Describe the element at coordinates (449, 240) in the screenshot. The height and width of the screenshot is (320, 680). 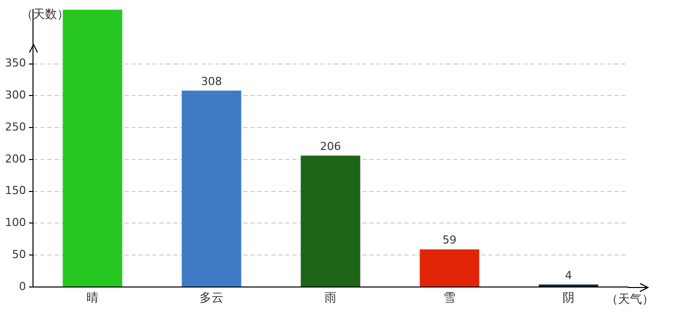
I see `data-label: 59` at that location.